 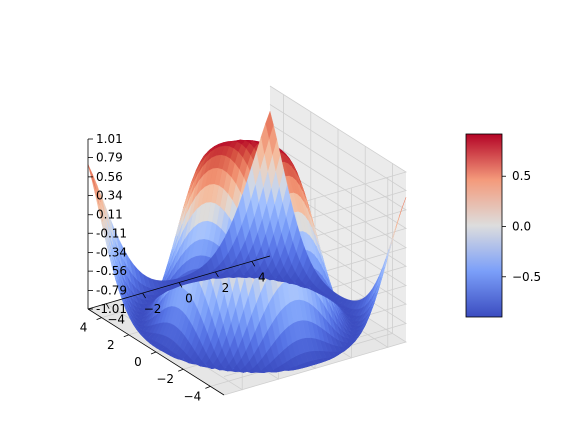 What do you see at coordinates (111, 271) in the screenshot?
I see `z-tick-label: -0.56` at bounding box center [111, 271].